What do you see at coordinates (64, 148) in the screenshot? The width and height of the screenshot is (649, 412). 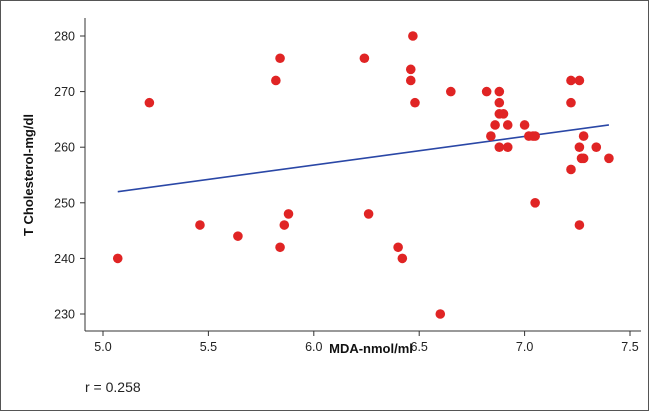 I see `y-tick-label: 260` at bounding box center [64, 148].